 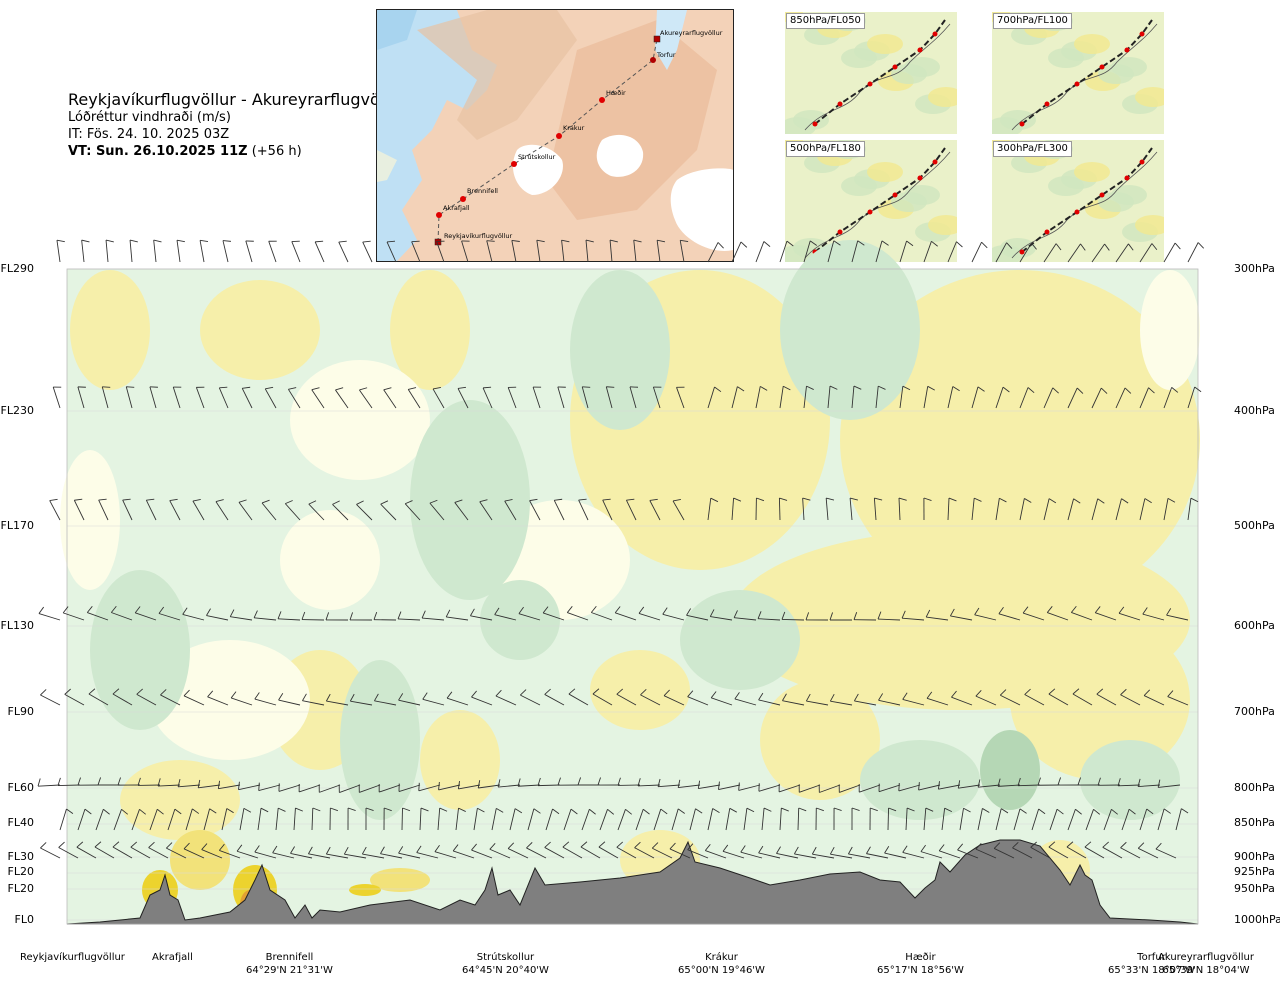 I want to click on place-name: Strútskollur, so click(x=505, y=957).